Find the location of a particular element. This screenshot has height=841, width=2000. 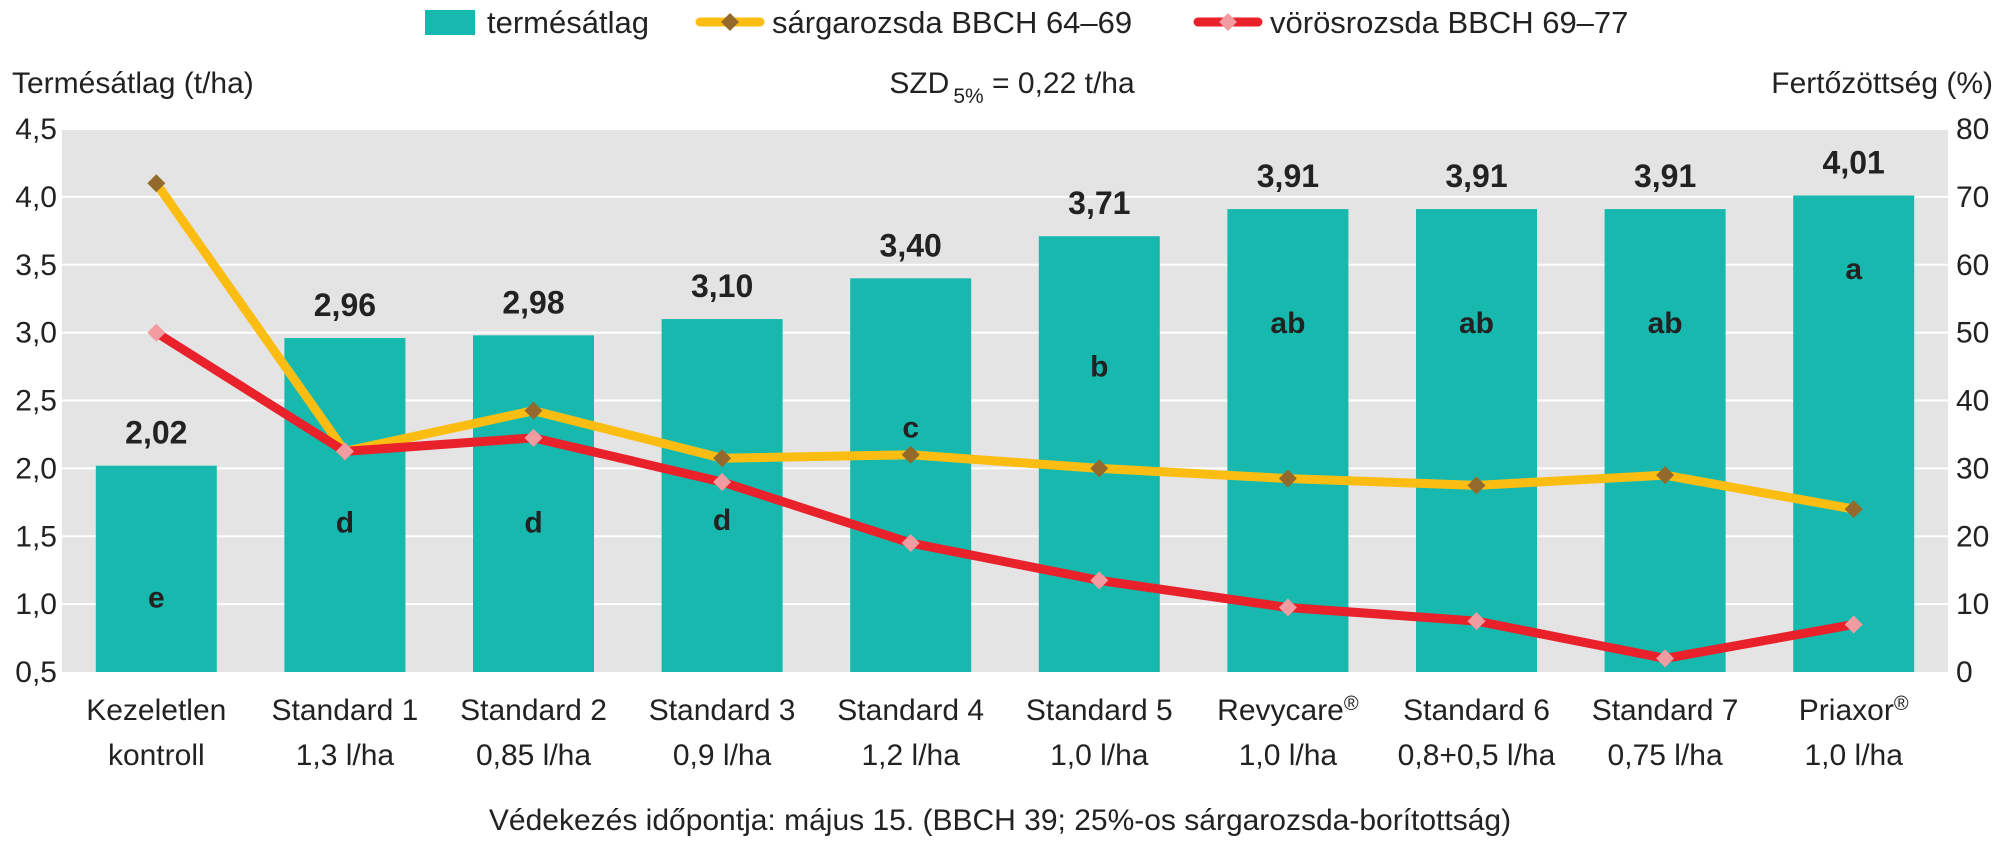

x-category-label: Priaxor® is located at coordinates (1854, 710).